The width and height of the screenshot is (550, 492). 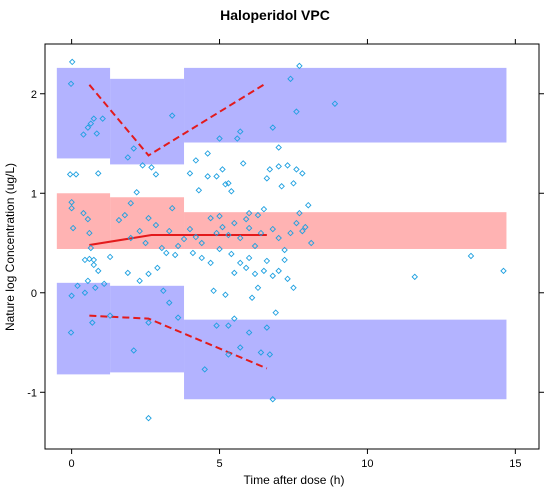 I want to click on chart-title: Haloperidol VPC, so click(x=275, y=15).